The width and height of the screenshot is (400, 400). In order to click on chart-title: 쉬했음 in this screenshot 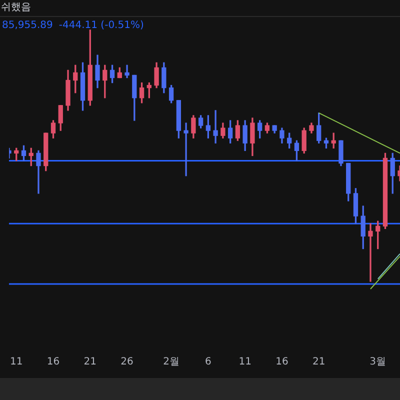, I will do `click(200, 8)`.